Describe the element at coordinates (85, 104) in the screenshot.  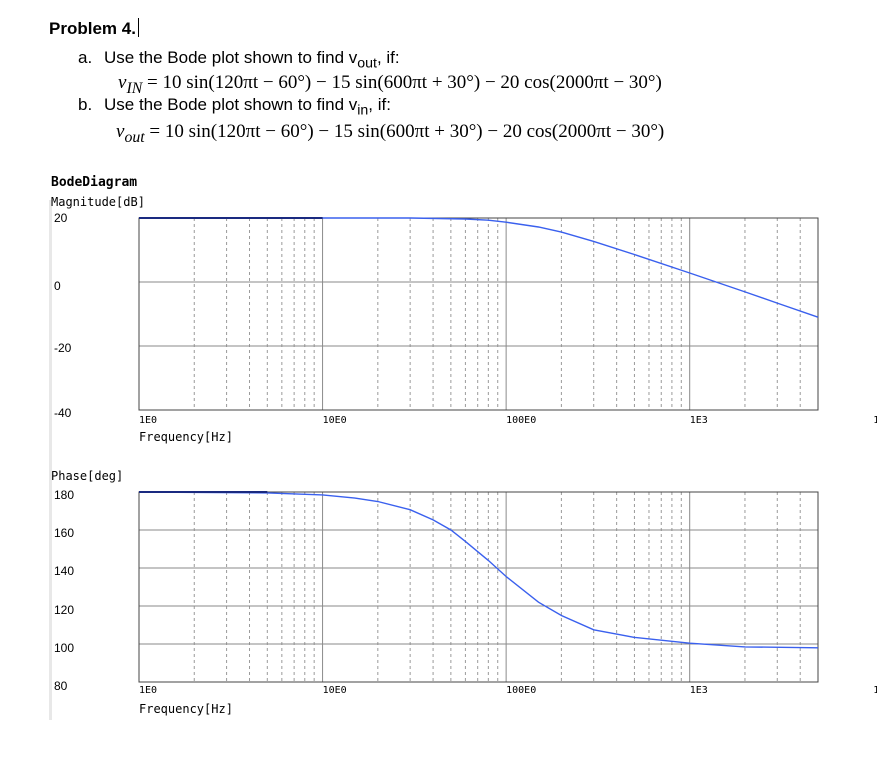
I see `part-b-marker: b.` at that location.